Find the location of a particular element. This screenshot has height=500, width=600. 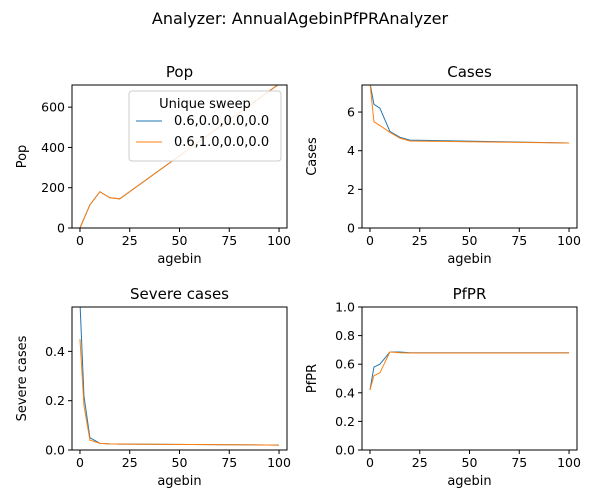

y-axis-label: Cases is located at coordinates (312, 156).